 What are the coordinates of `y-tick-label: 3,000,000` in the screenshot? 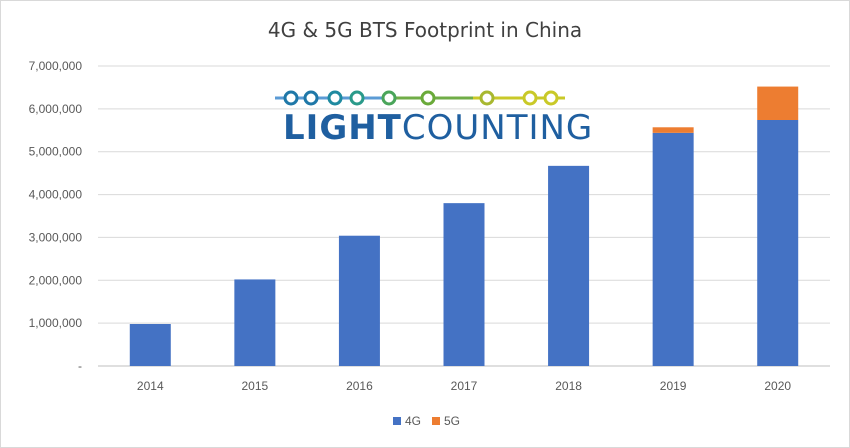 It's located at (56, 237).